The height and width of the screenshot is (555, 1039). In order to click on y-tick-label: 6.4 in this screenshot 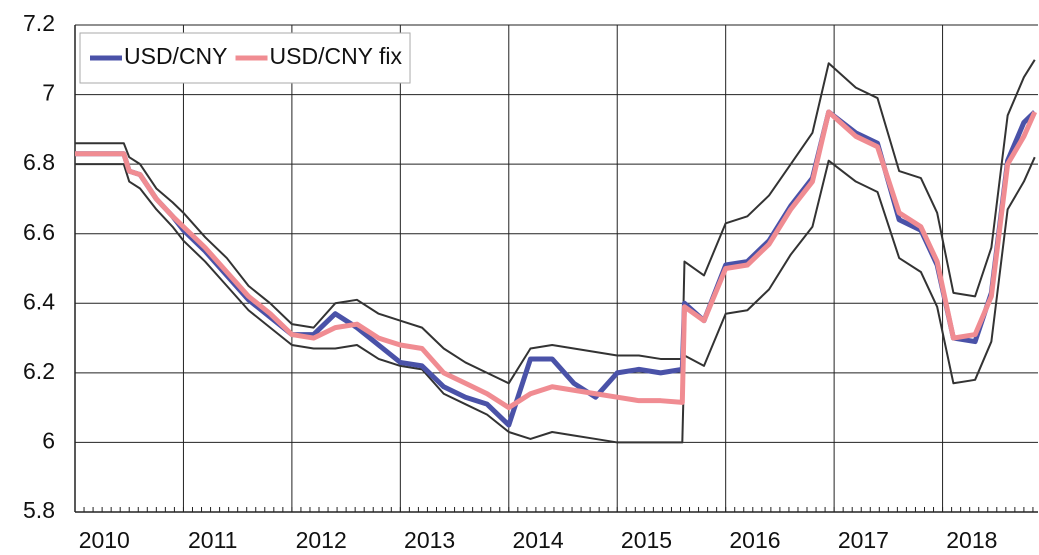, I will do `click(39, 301)`.